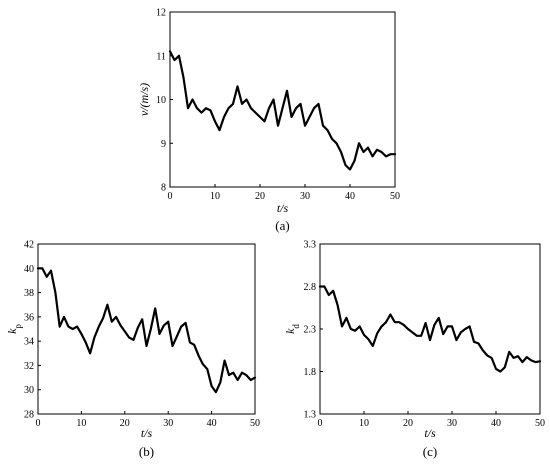  Describe the element at coordinates (540, 423) in the screenshot. I see `x-tick-label-c-5: 50` at that location.